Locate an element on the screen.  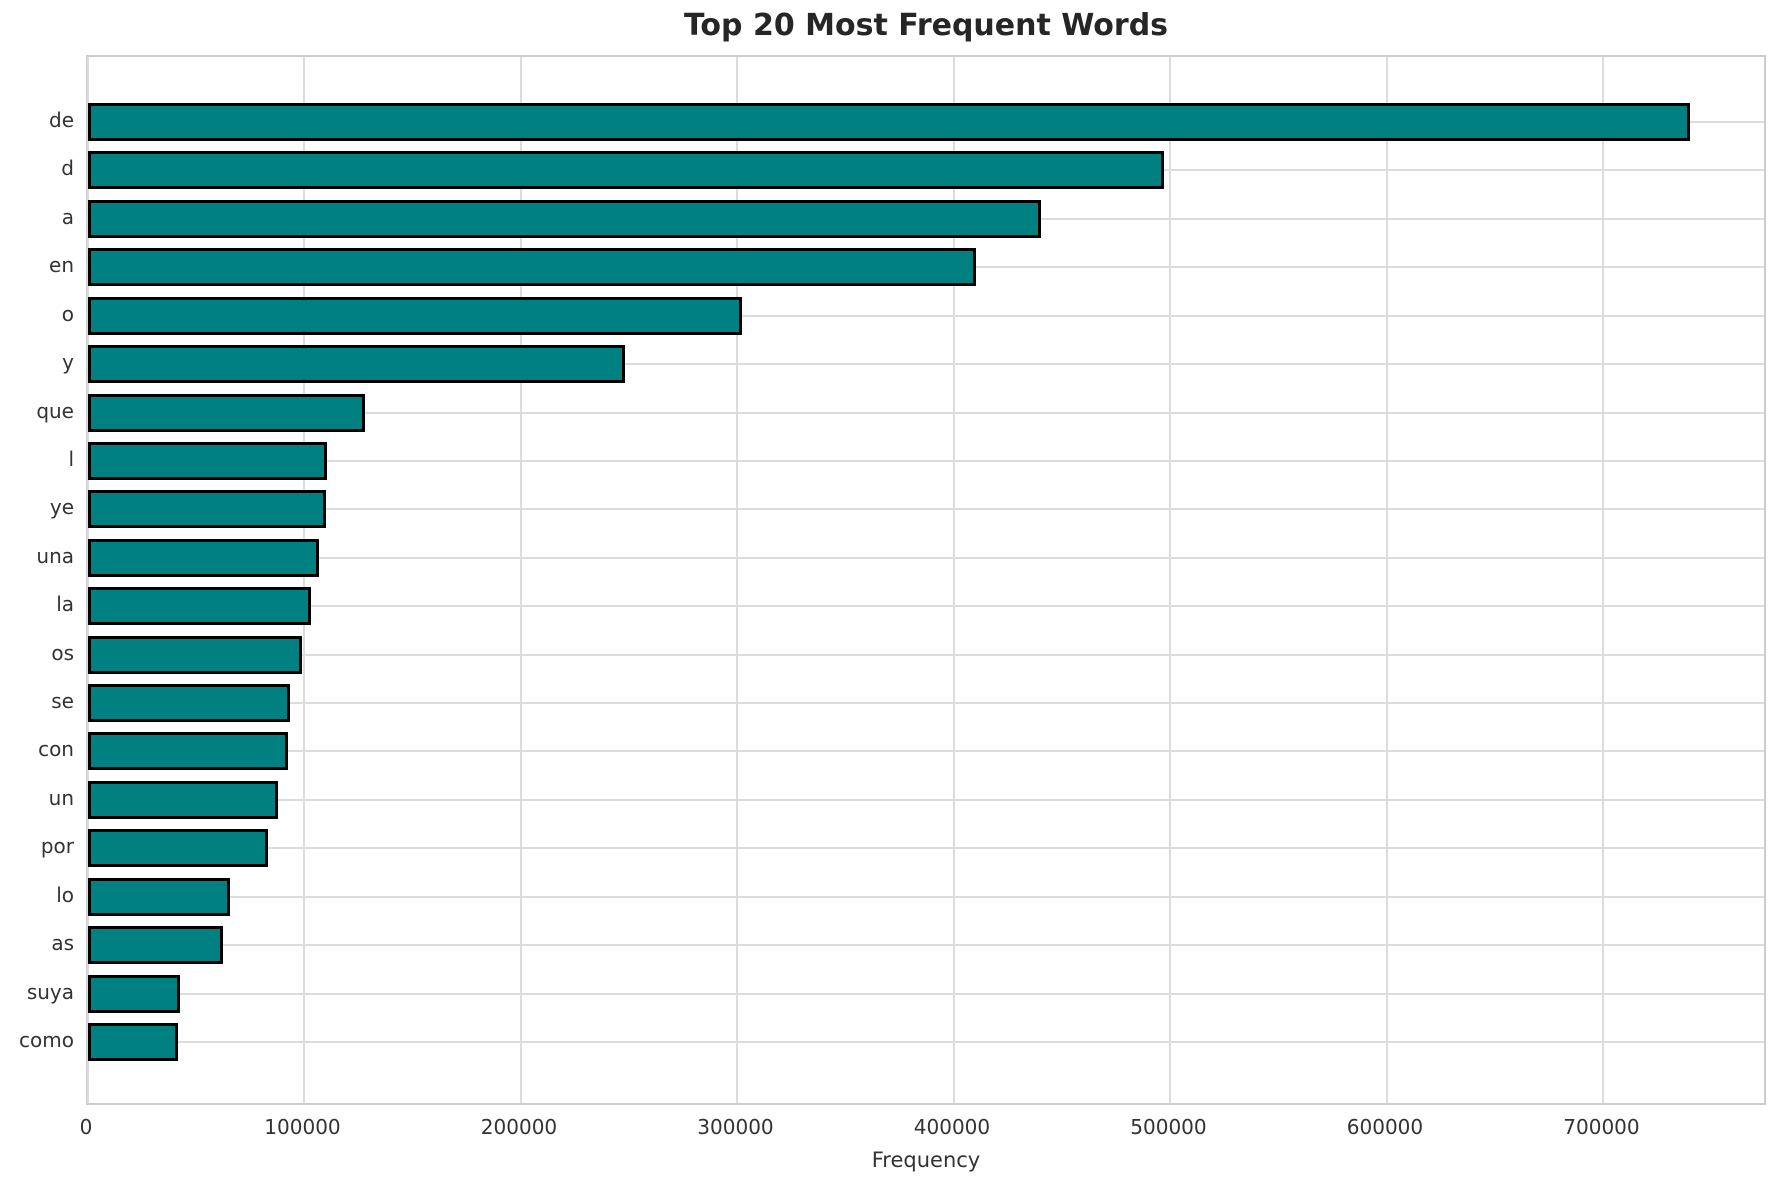
x-tick-label: 700000 is located at coordinates (1601, 1127).